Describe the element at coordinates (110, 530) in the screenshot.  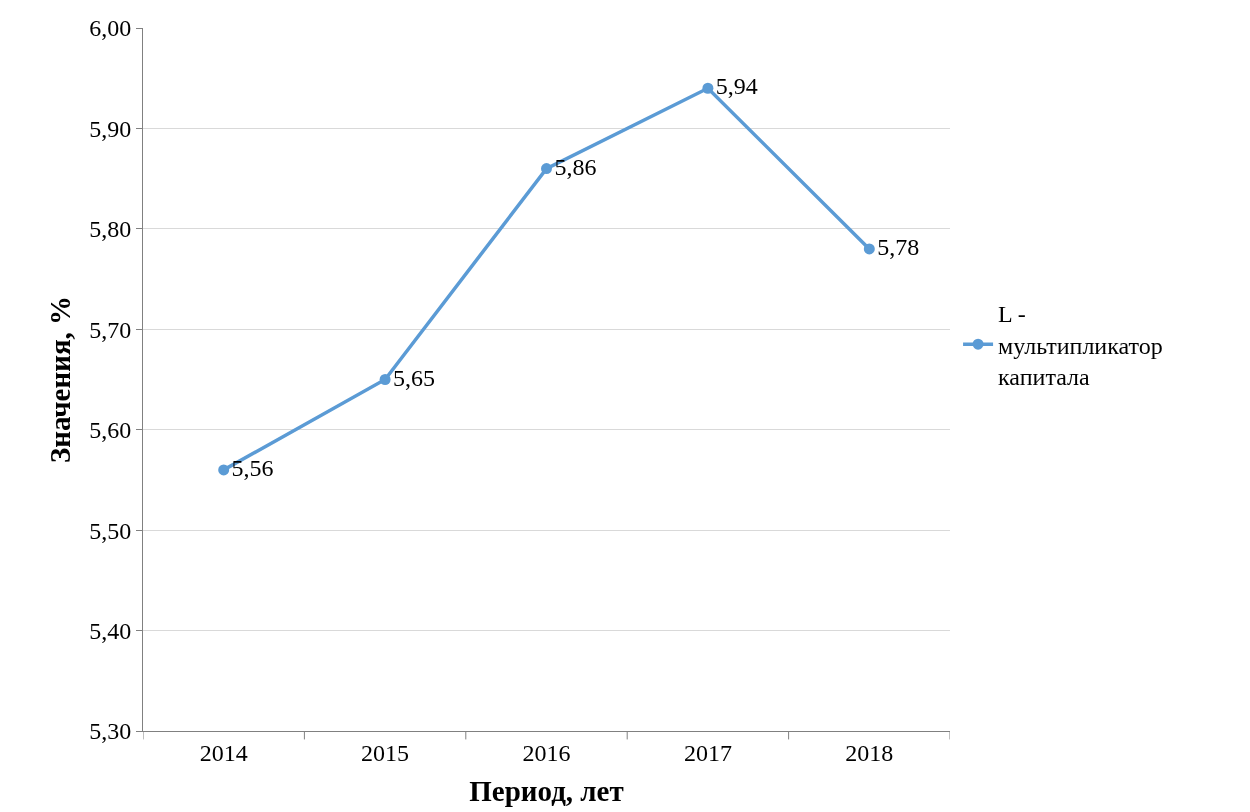
I see `y-tick-label: 5,50` at that location.